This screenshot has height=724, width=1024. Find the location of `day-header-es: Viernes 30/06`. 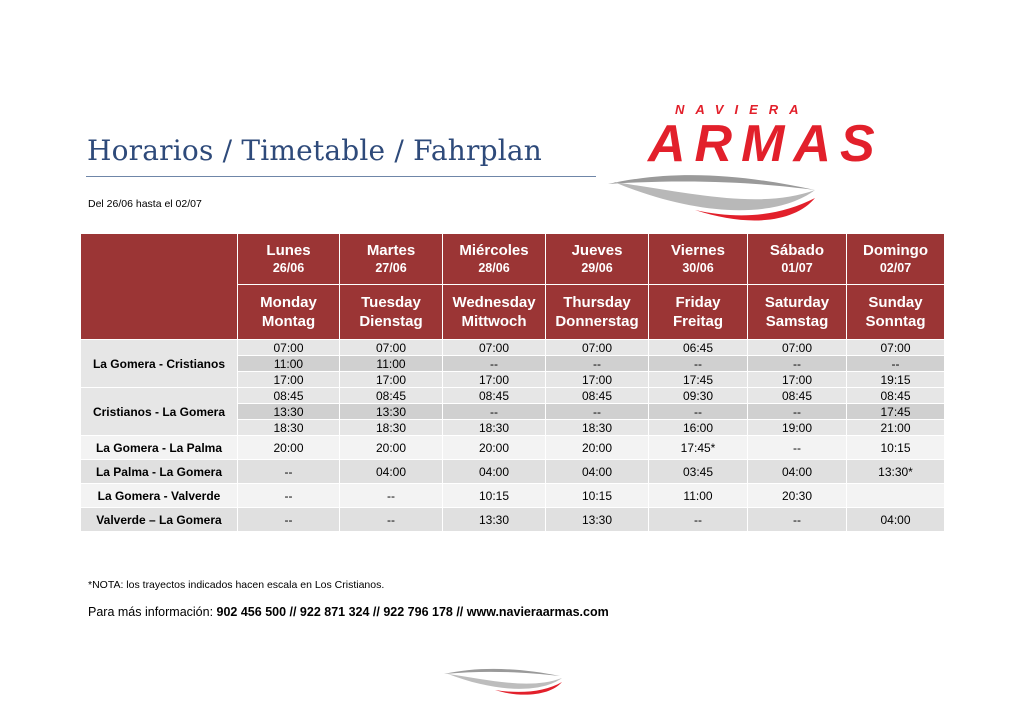

day-header-es: Viernes 30/06 is located at coordinates (698, 259).